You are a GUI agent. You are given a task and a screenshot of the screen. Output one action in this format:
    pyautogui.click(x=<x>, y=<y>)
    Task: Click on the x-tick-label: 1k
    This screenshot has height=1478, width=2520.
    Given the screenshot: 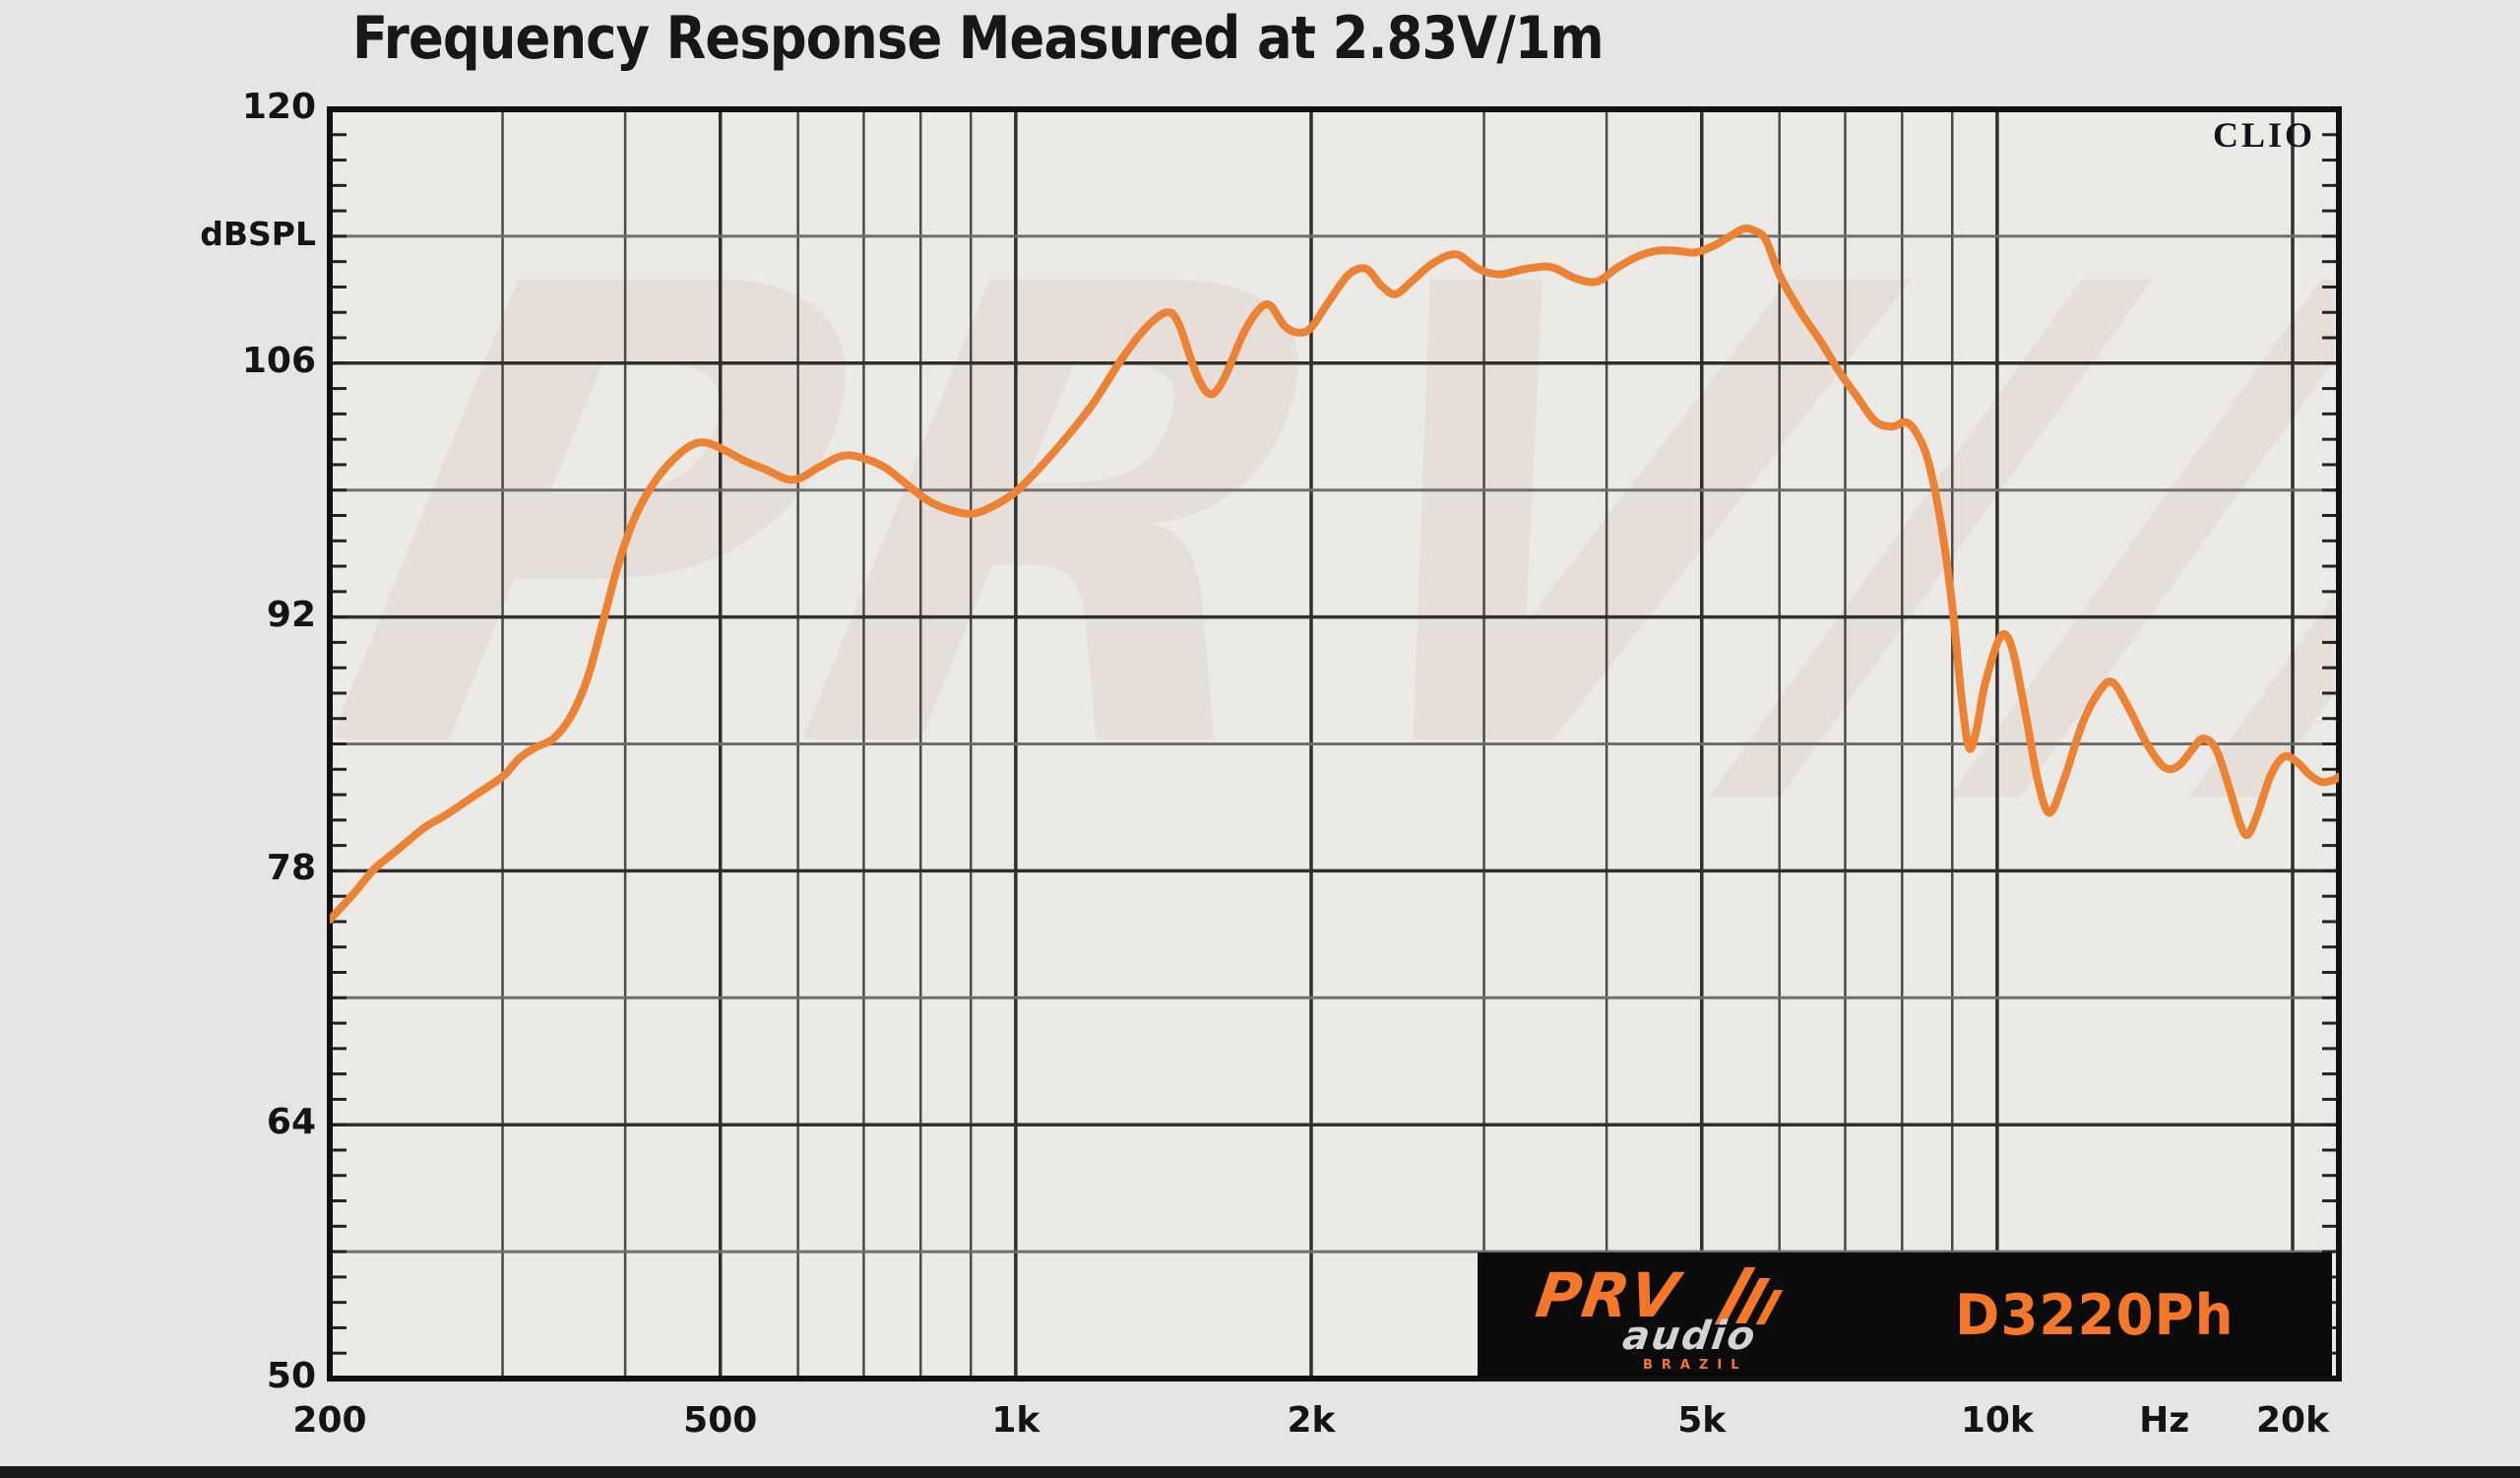 What is the action you would take?
    pyautogui.click(x=1015, y=1420)
    